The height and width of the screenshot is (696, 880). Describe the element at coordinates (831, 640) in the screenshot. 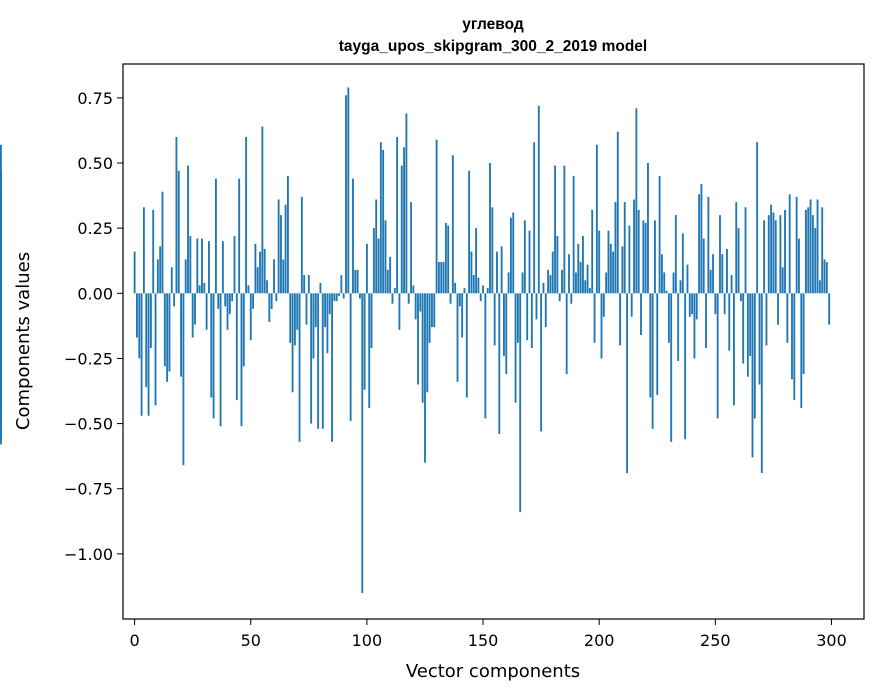

I see `x-tick-label: 300` at that location.